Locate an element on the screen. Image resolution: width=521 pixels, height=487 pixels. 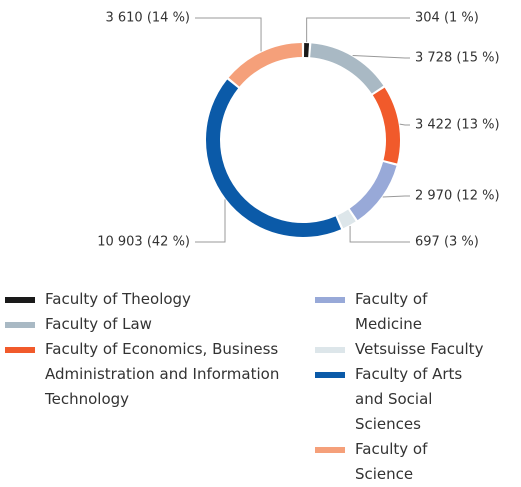
legend-item: Faculty of Theology is located at coordinates (150, 299).